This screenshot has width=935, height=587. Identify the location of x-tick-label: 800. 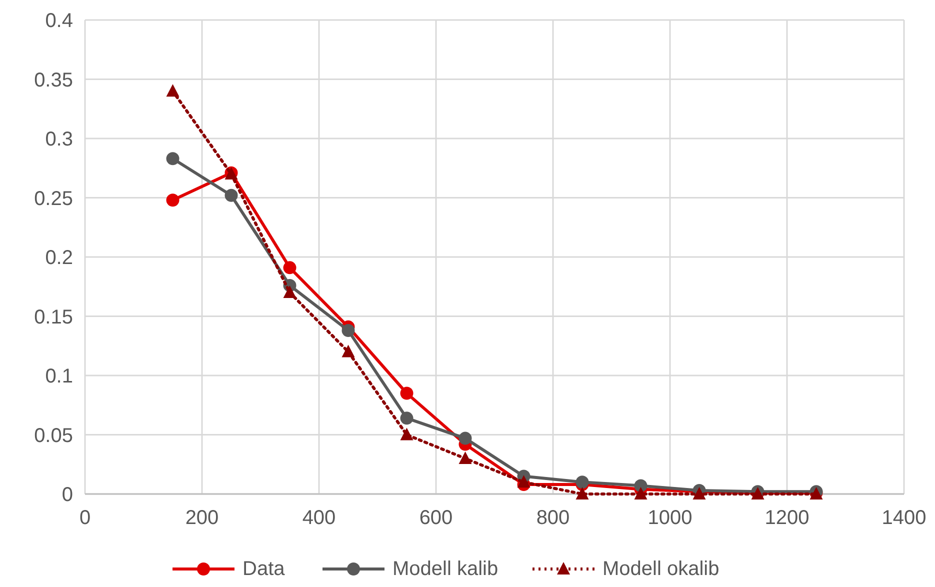
(553, 518).